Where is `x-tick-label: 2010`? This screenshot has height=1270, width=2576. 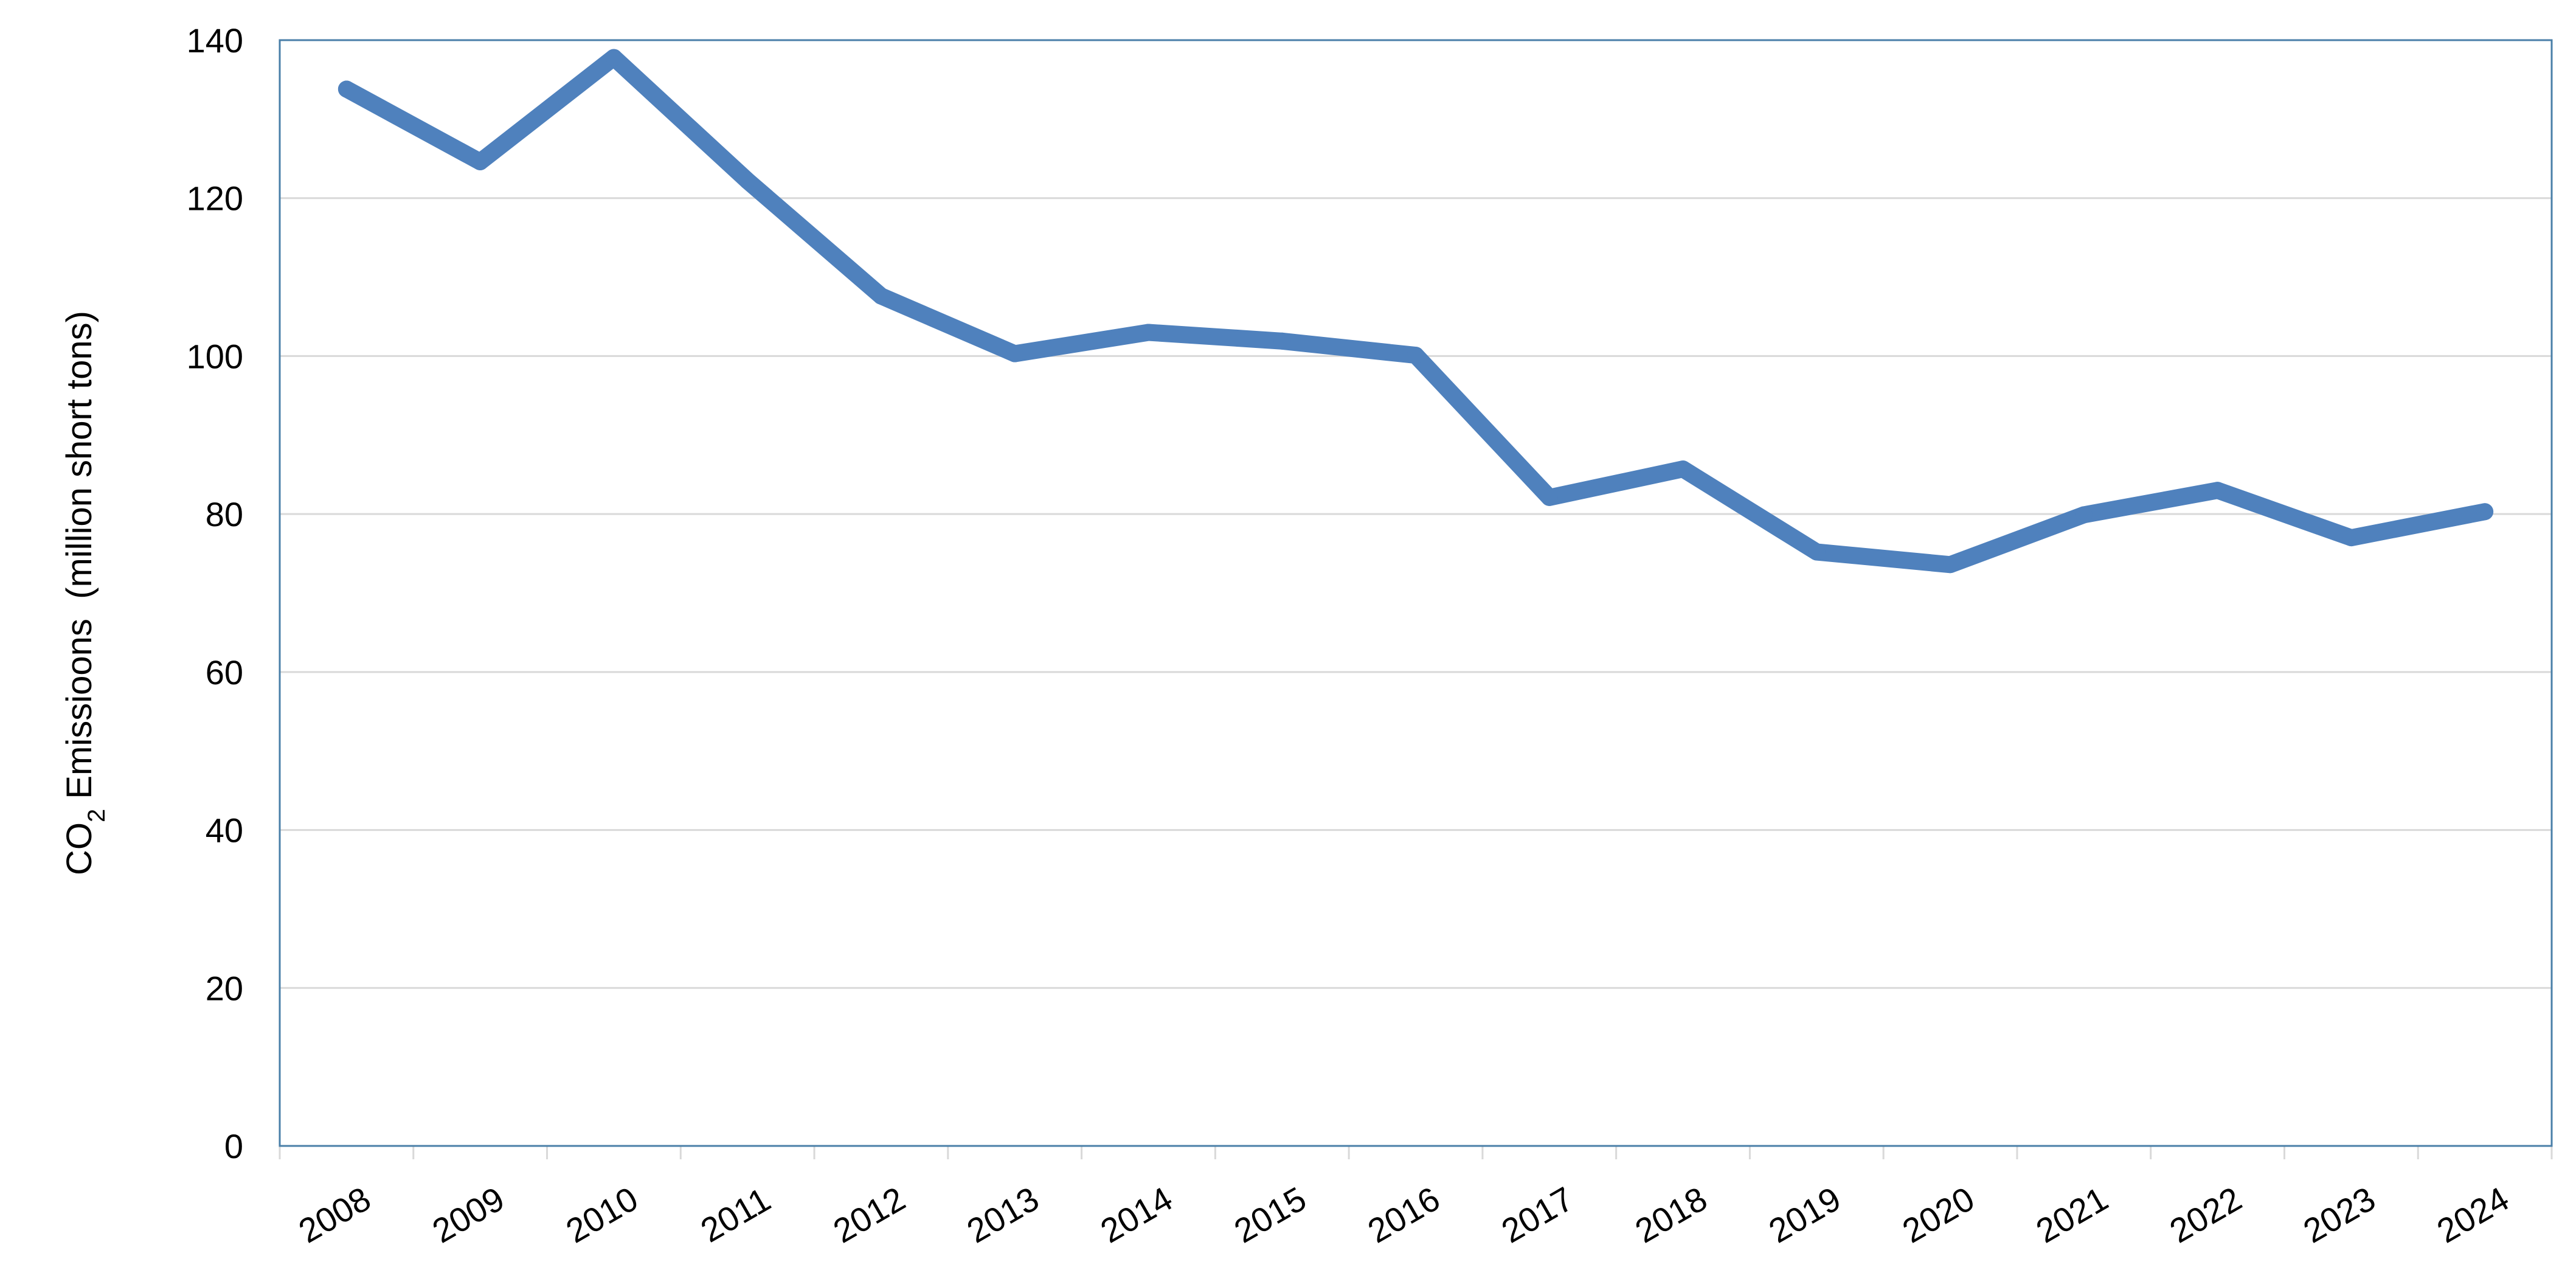 x-tick-label: 2010 is located at coordinates (601, 1215).